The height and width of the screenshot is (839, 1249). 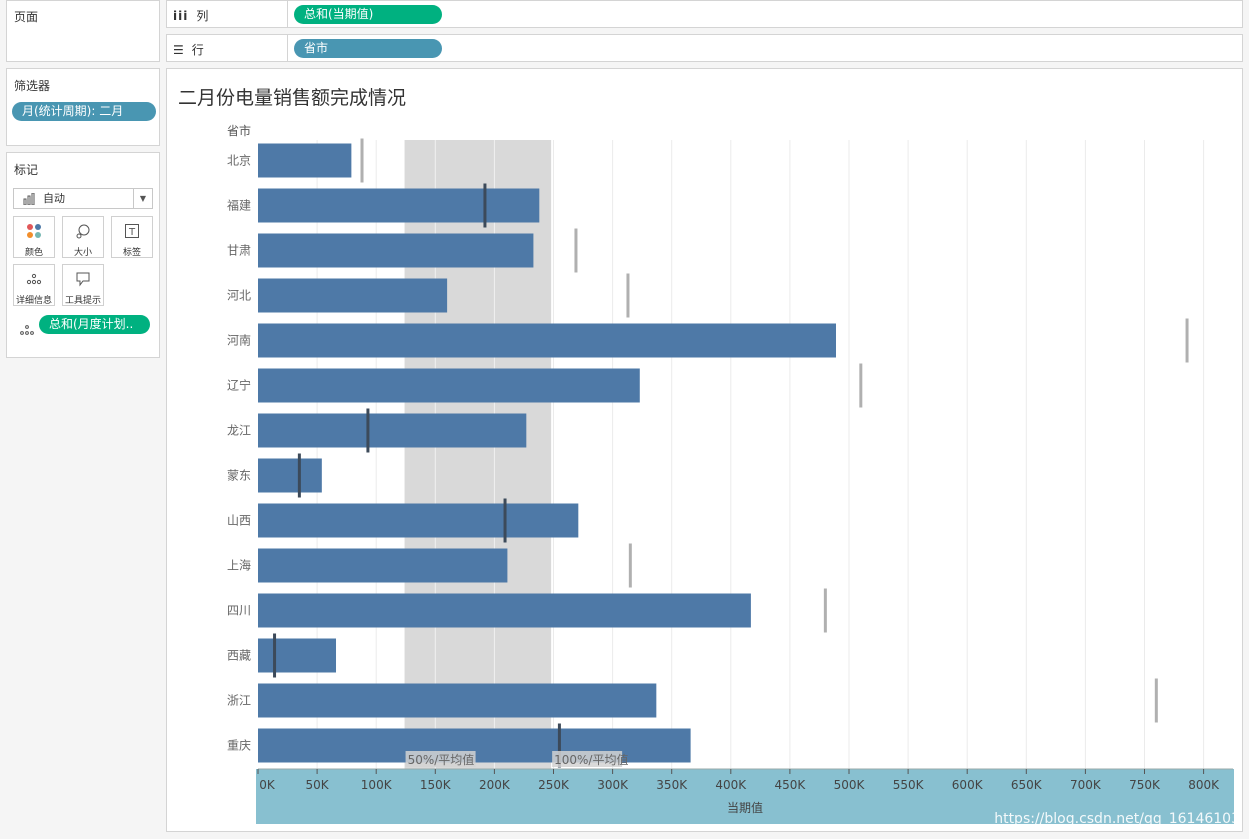 What do you see at coordinates (1086, 785) in the screenshot?
I see `x-tick-label: 700K` at bounding box center [1086, 785].